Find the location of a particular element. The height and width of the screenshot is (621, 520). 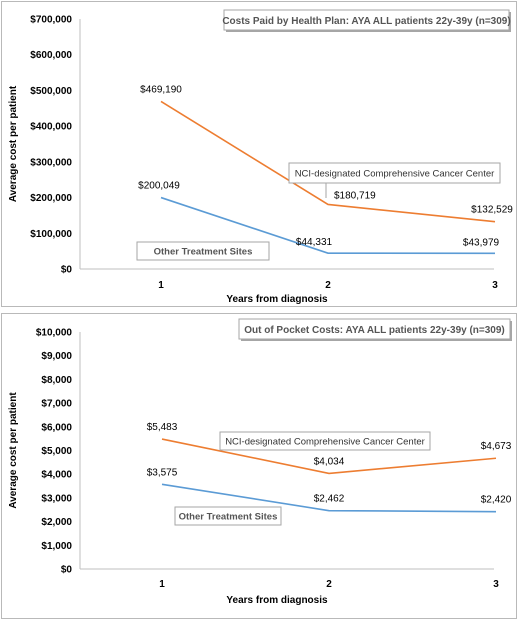

data-label: $469,190 is located at coordinates (161, 89).